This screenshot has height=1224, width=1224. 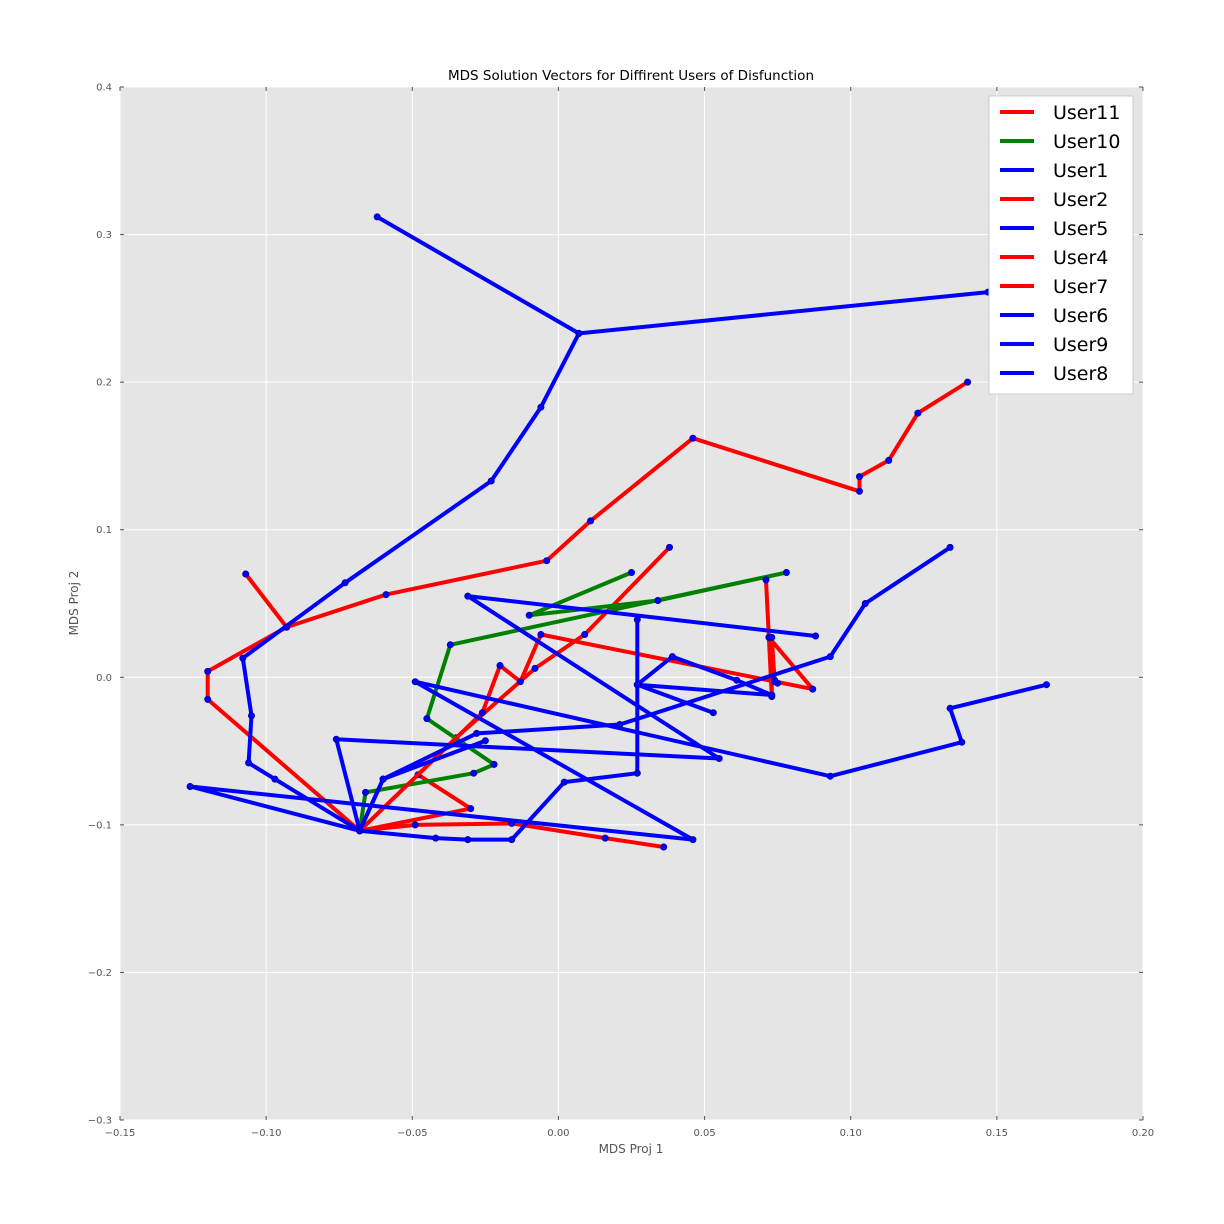 I want to click on legend-label: User11, so click(x=1086, y=113).